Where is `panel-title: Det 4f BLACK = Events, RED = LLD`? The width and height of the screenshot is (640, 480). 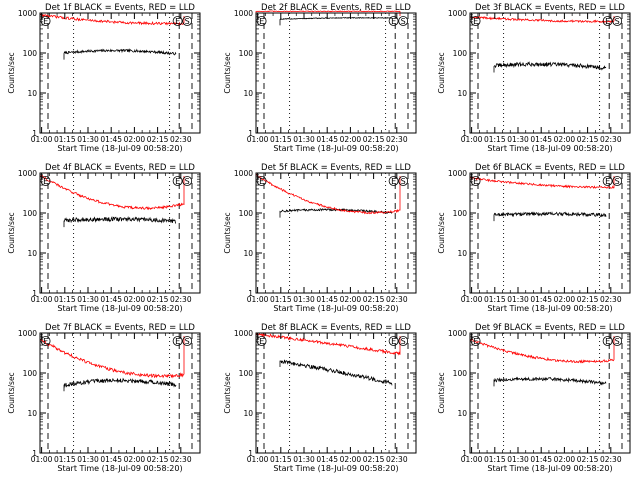
panel-title: Det 4f BLACK = Events, RED = LLD is located at coordinates (120, 168).